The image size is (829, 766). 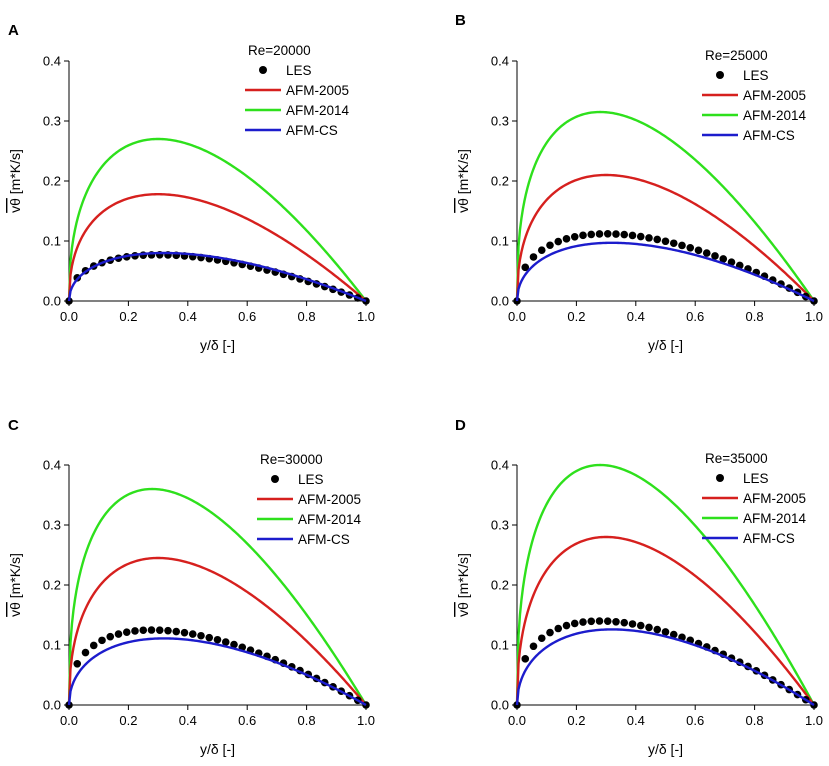 What do you see at coordinates (500, 525) in the screenshot?
I see `y-tick-label: 0.3` at bounding box center [500, 525].